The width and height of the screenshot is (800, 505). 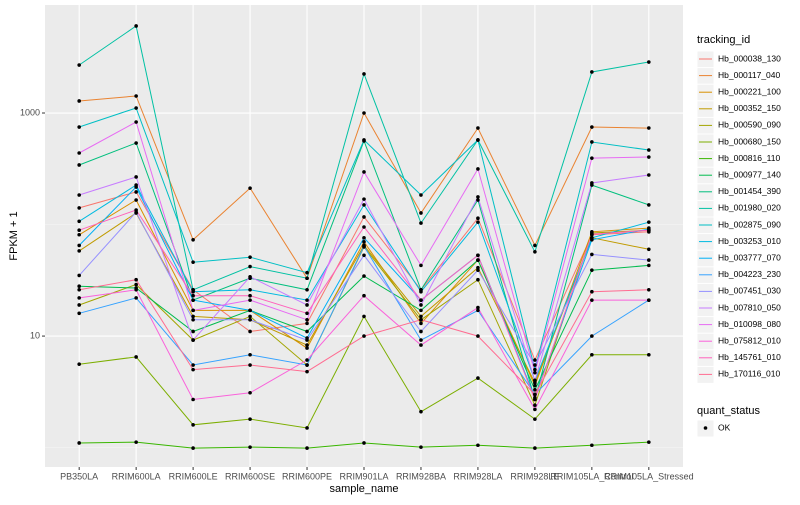 I want to click on legend-label: Hb_000590_090, so click(x=749, y=125).